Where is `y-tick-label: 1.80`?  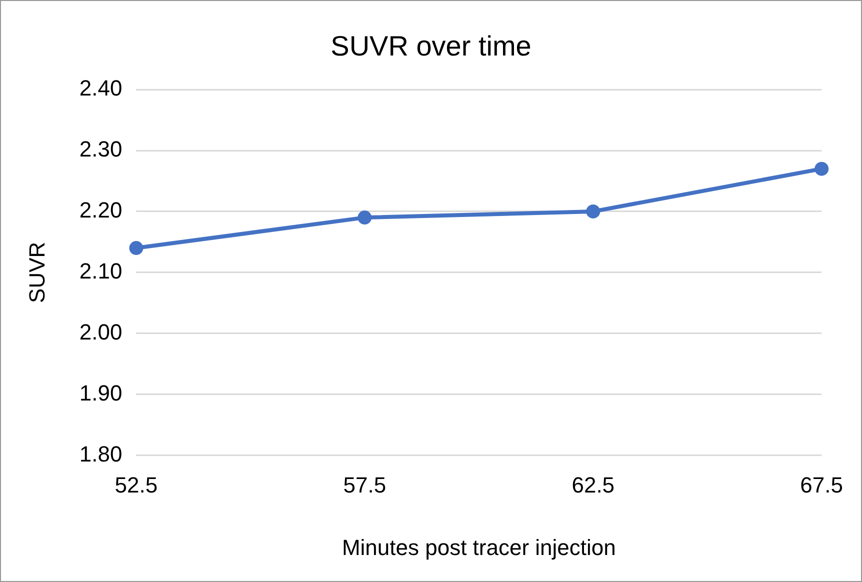 y-tick-label: 1.80 is located at coordinates (100, 453).